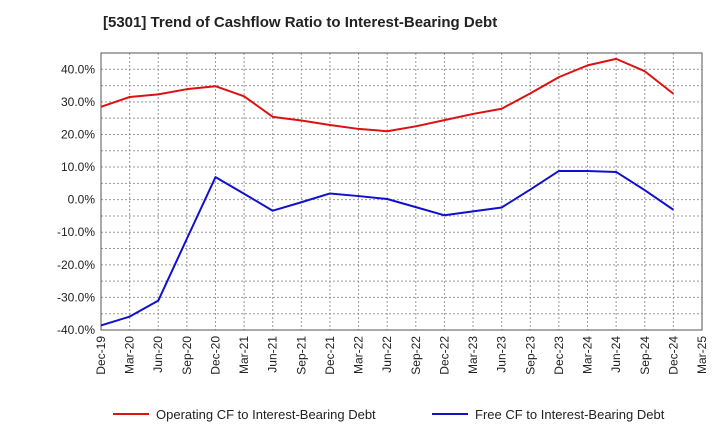 Image resolution: width=720 pixels, height=440 pixels. Describe the element at coordinates (76, 297) in the screenshot. I see `y-tick-label: -30.0%` at that location.